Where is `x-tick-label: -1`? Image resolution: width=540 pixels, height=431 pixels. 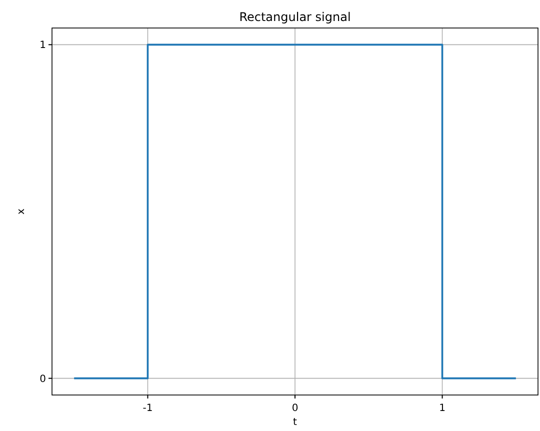 x-tick-label: -1 is located at coordinates (147, 408).